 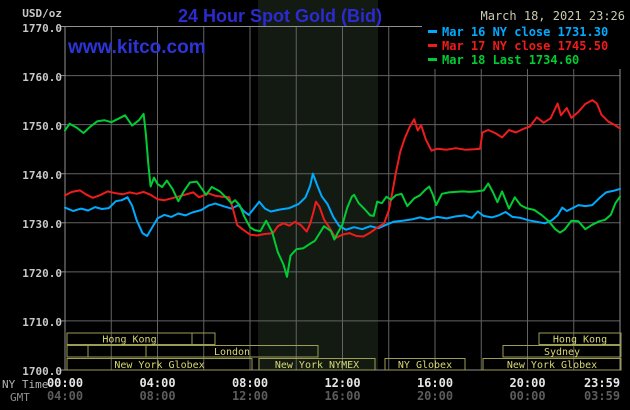 I want to click on y-tick-label: 1740.0, so click(x=42, y=175).